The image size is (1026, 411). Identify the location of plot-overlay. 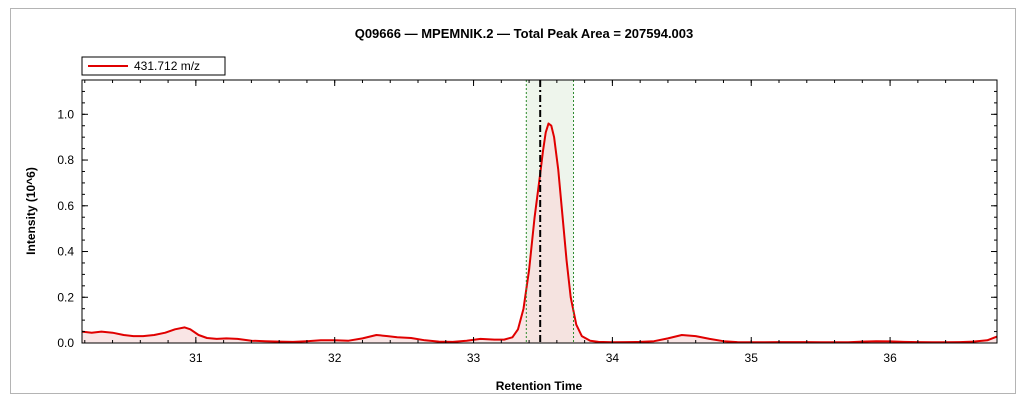
(550, 211).